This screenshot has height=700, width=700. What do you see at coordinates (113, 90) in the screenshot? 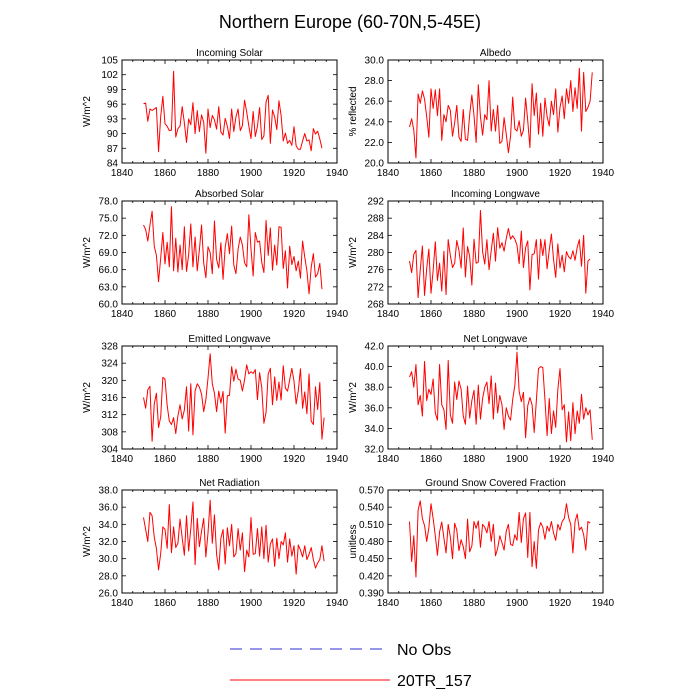
I see `y-tick-label: 99` at bounding box center [113, 90].